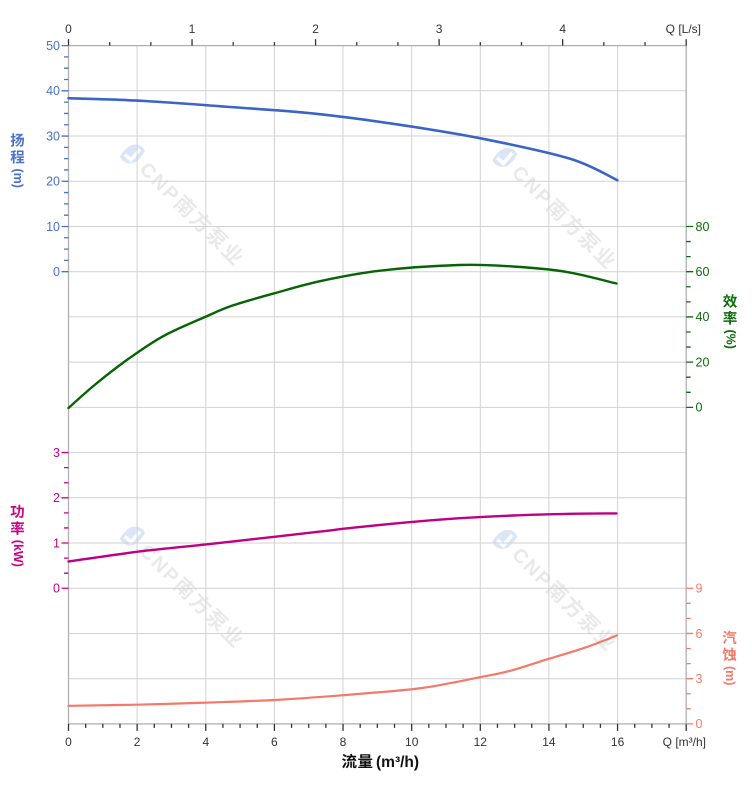  What do you see at coordinates (53, 46) in the screenshot?
I see `svg-text: 50` at bounding box center [53, 46].